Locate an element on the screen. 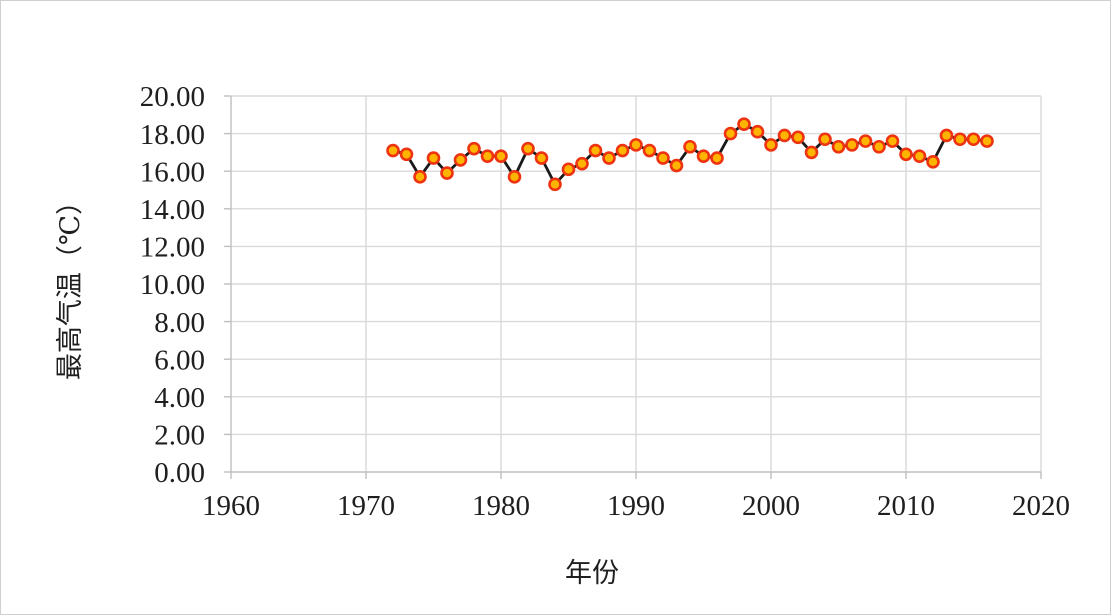  y-tick-label: 14.00 is located at coordinates (172, 210).